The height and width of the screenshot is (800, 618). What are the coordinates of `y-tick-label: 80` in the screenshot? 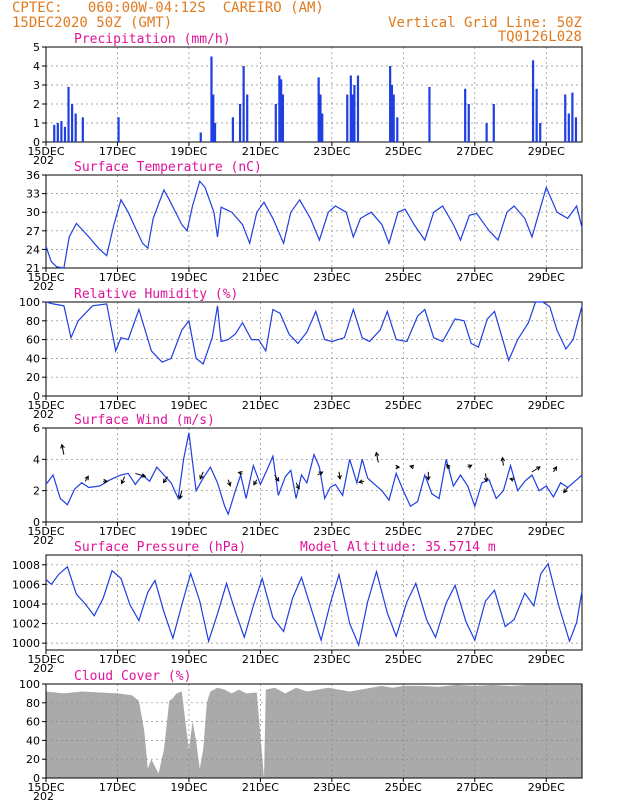 It's located at (33, 703).